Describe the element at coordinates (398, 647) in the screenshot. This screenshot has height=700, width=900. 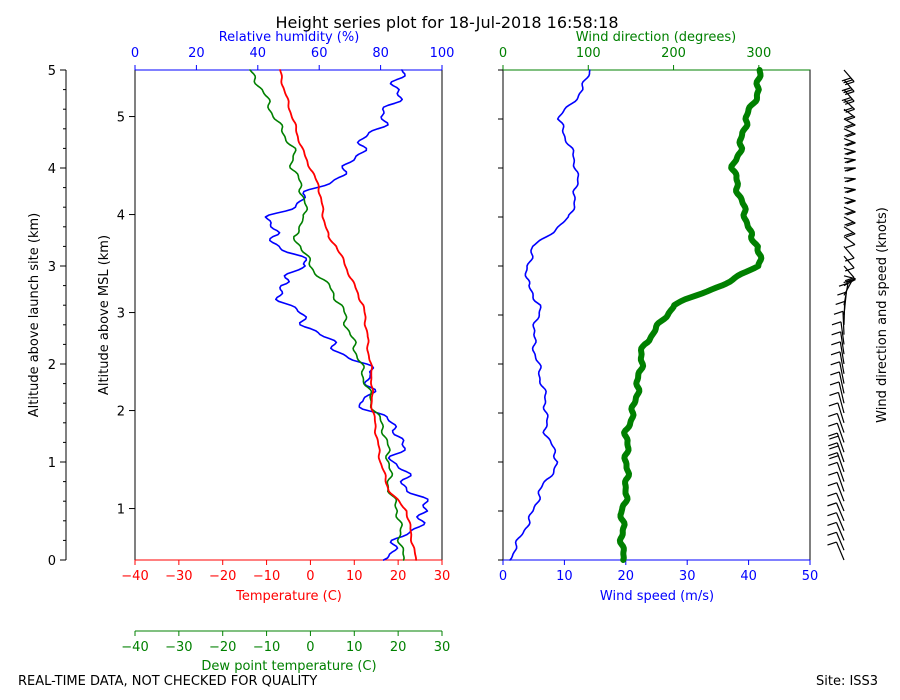
I see `dewpoint-tick-label: 20` at that location.